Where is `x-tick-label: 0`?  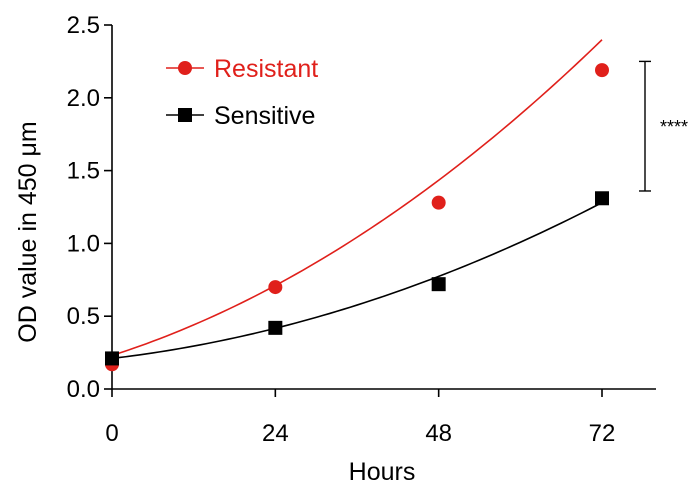 x-tick-label: 0 is located at coordinates (111, 433).